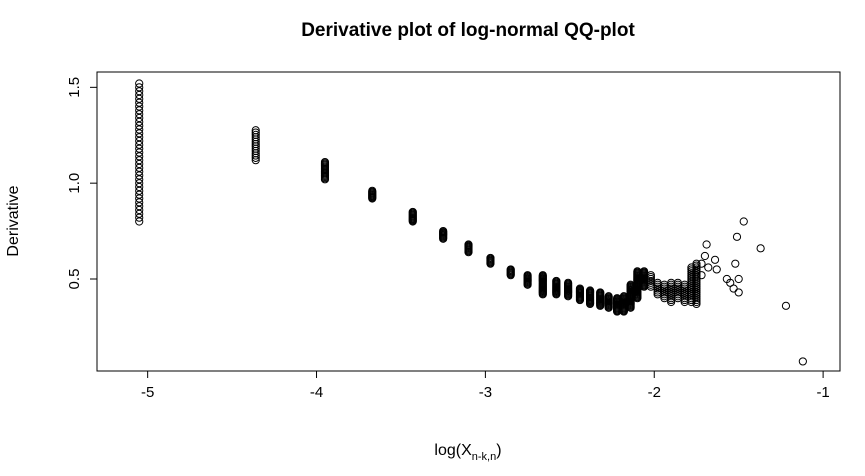  I want to click on x-tick-label: -3, so click(485, 392).